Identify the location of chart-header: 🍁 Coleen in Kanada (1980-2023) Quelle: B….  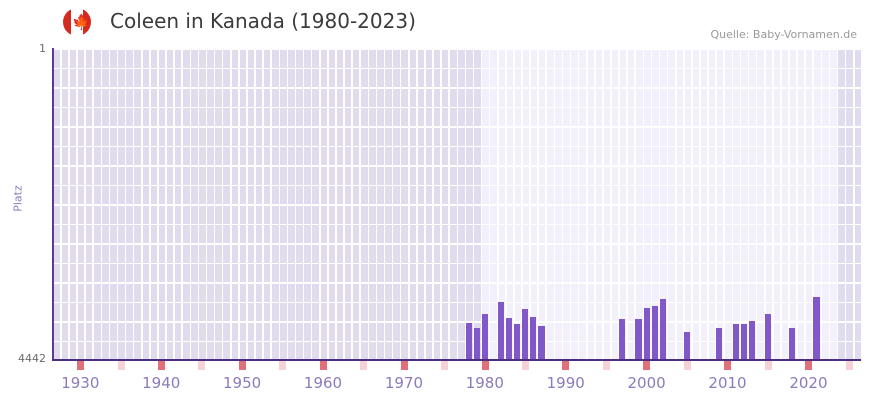
(436, 21).